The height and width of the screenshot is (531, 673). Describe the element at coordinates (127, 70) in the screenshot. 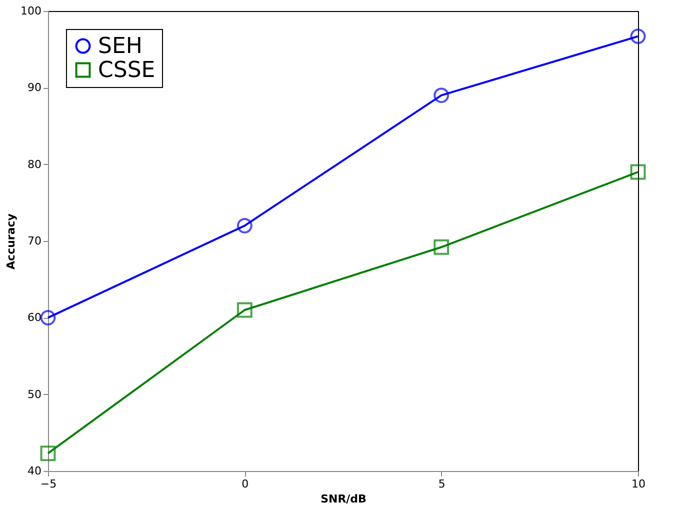

I see `legend-label: CSSE` at that location.